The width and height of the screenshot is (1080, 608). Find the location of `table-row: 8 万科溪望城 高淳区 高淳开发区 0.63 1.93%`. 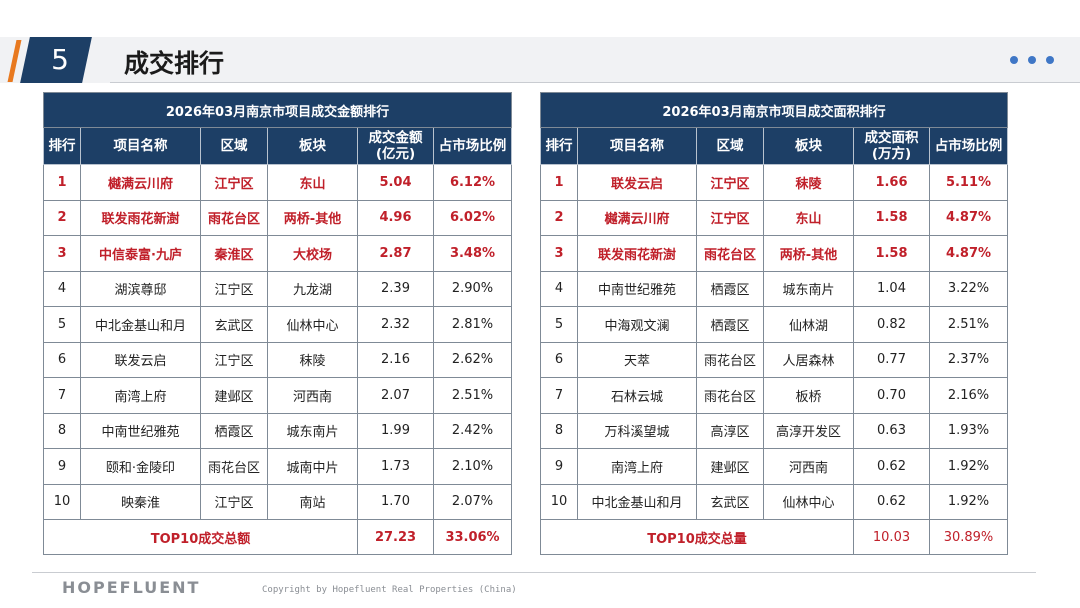

table-row: 8 万科溪望城 高淳区 高淳开发区 0.63 1.93% is located at coordinates (774, 430).